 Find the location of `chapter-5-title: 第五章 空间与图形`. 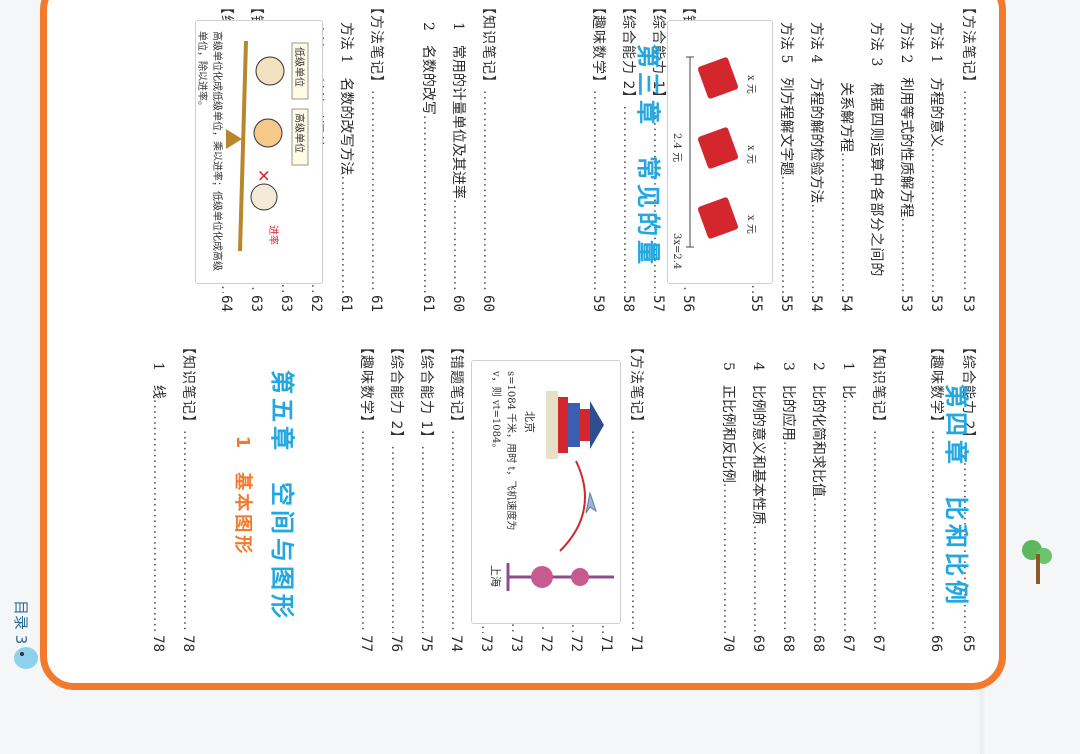

chapter-5-title: 第五章 空间与图形 is located at coordinates (282, 496).